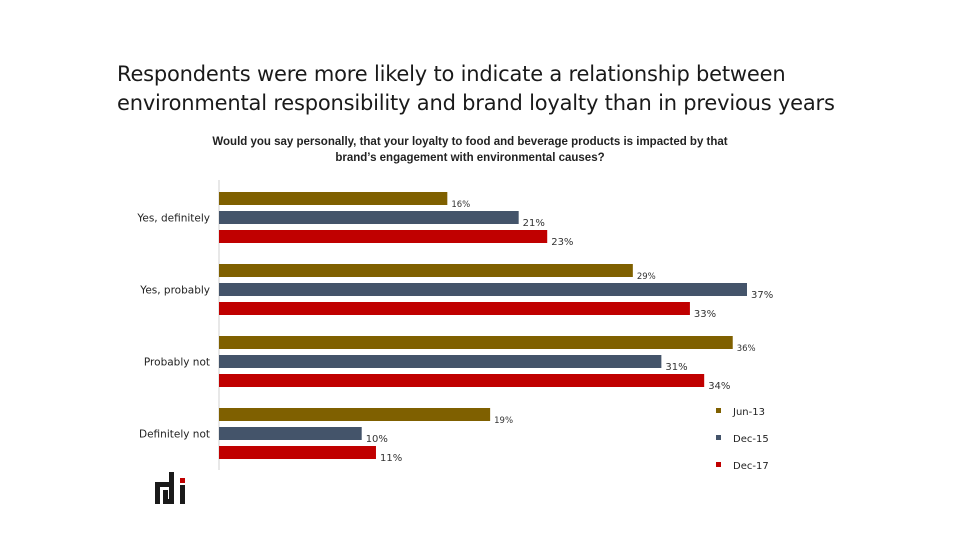 Image resolution: width=960 pixels, height=540 pixels. Describe the element at coordinates (746, 349) in the screenshot. I see `data-label: 36%` at that location.